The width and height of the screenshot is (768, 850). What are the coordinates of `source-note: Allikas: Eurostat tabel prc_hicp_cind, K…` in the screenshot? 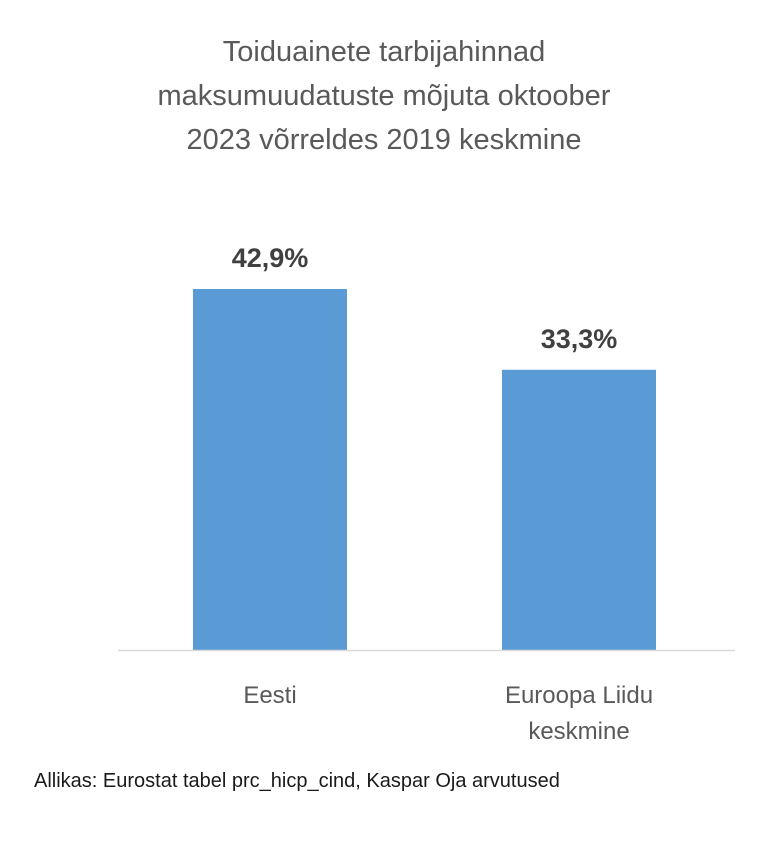 It's located at (297, 781).